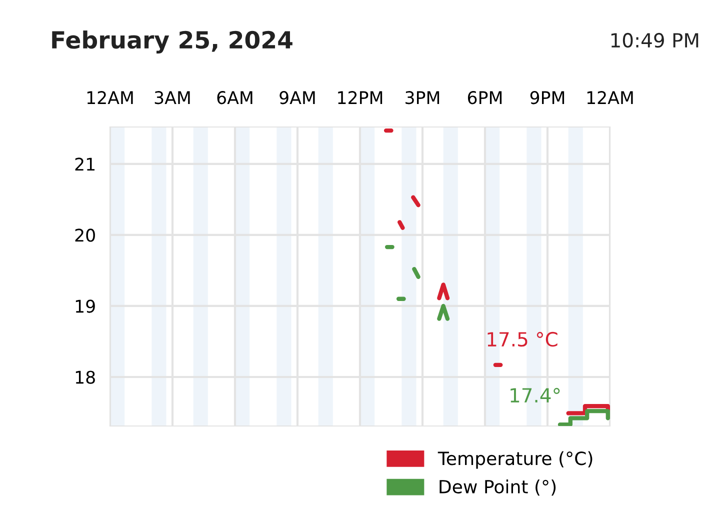 Image resolution: width=720 pixels, height=520 pixels. I want to click on x-tick-label: 9PM, so click(547, 97).